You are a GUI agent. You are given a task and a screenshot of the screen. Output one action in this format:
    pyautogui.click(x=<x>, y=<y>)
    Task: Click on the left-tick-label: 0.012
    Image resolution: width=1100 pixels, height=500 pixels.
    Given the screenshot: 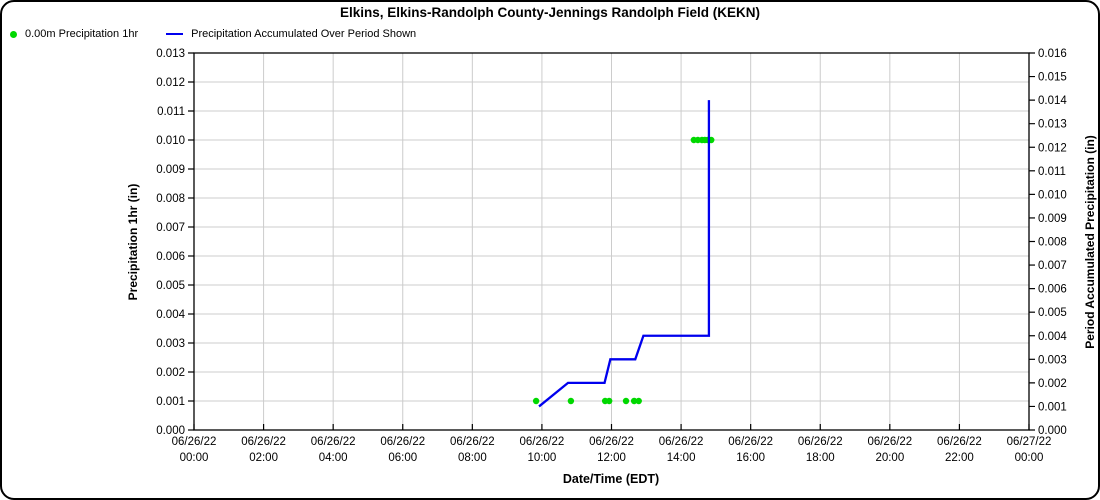 What is the action you would take?
    pyautogui.click(x=170, y=83)
    